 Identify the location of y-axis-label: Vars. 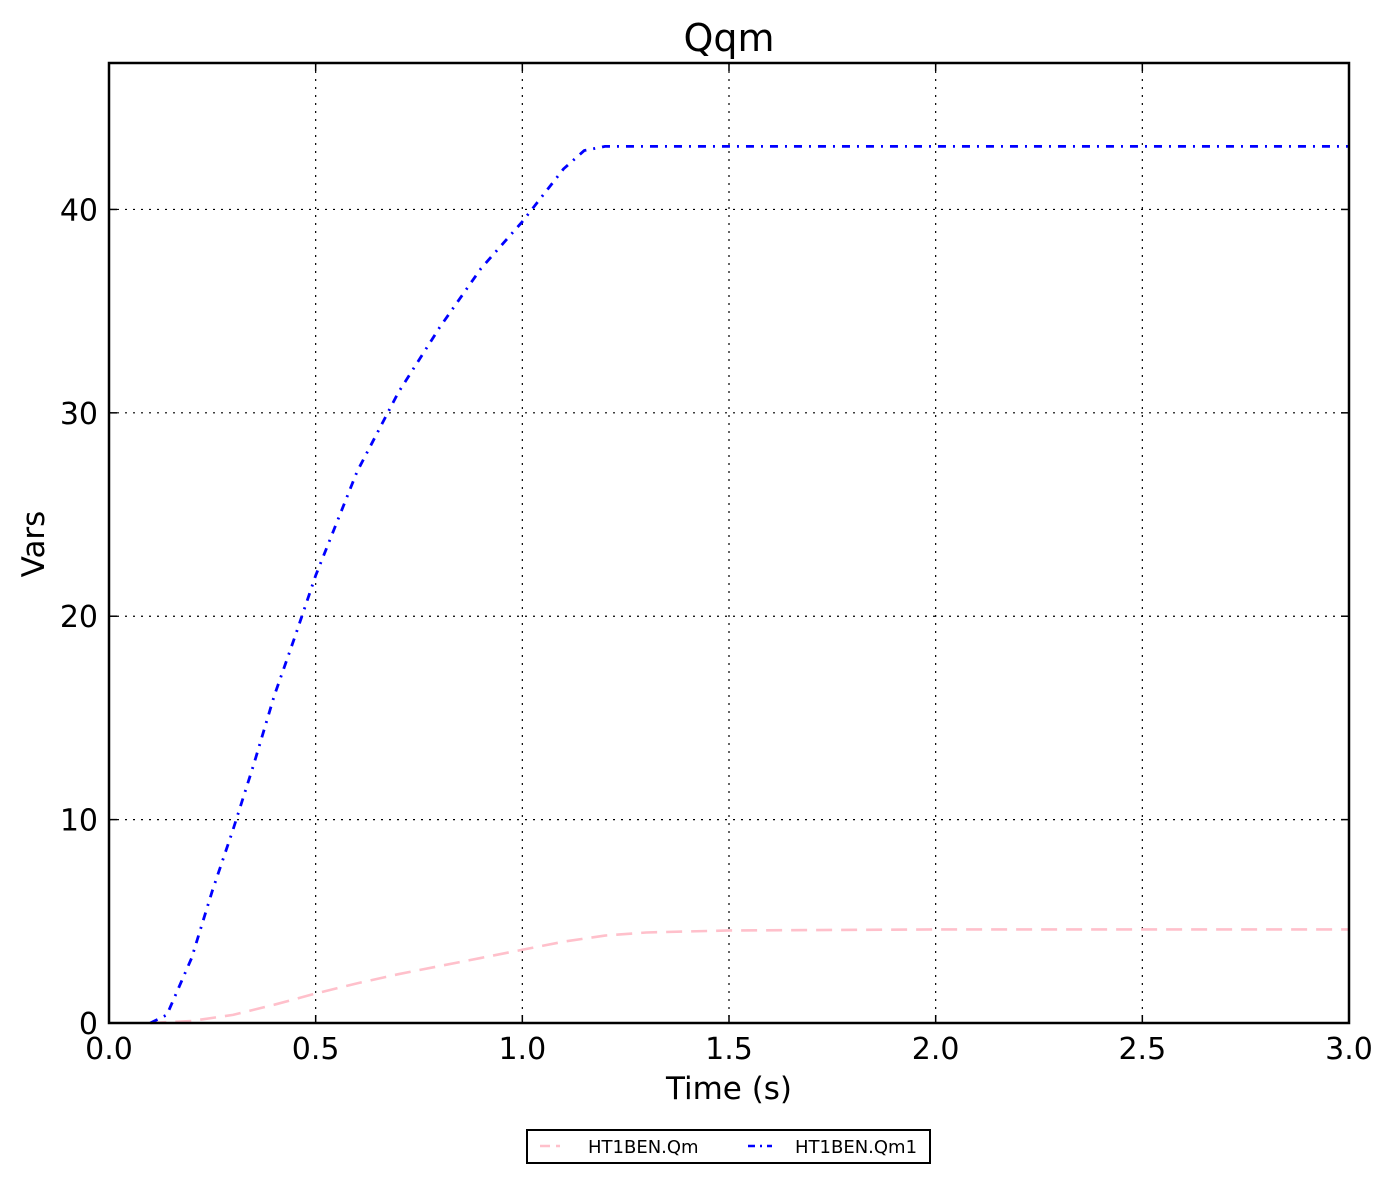
(34, 544).